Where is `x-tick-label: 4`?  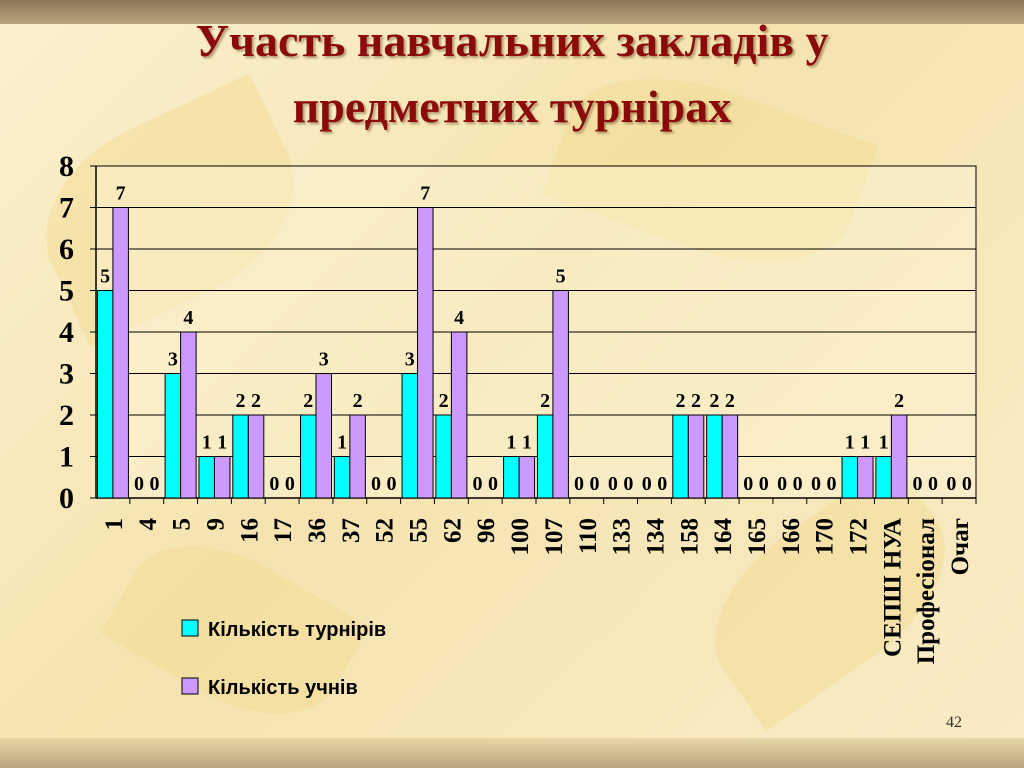 x-tick-label: 4 is located at coordinates (148, 524).